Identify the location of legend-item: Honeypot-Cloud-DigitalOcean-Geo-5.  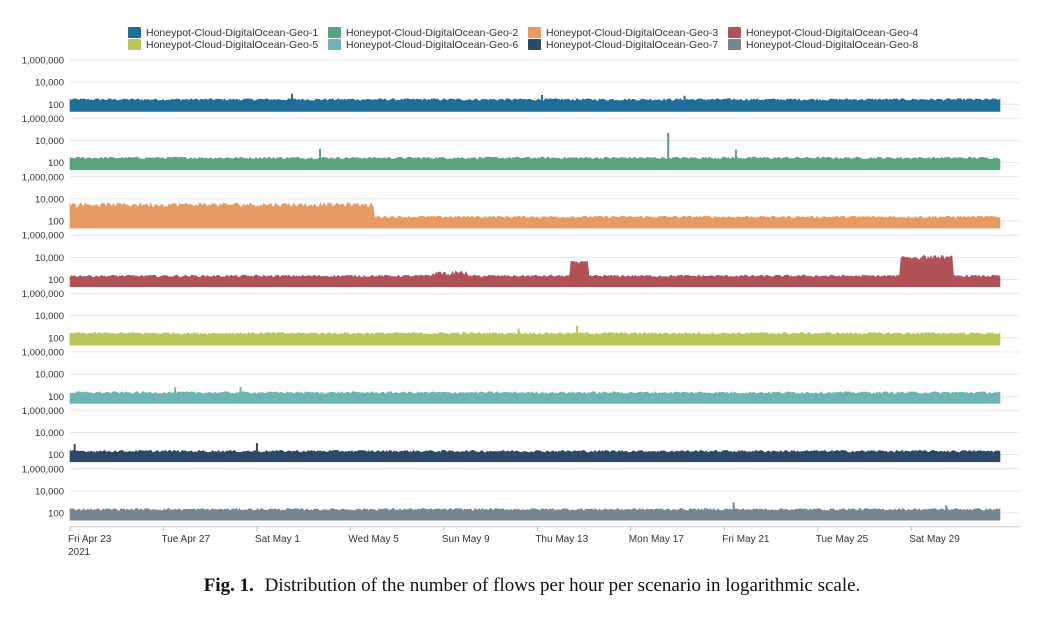
(223, 44).